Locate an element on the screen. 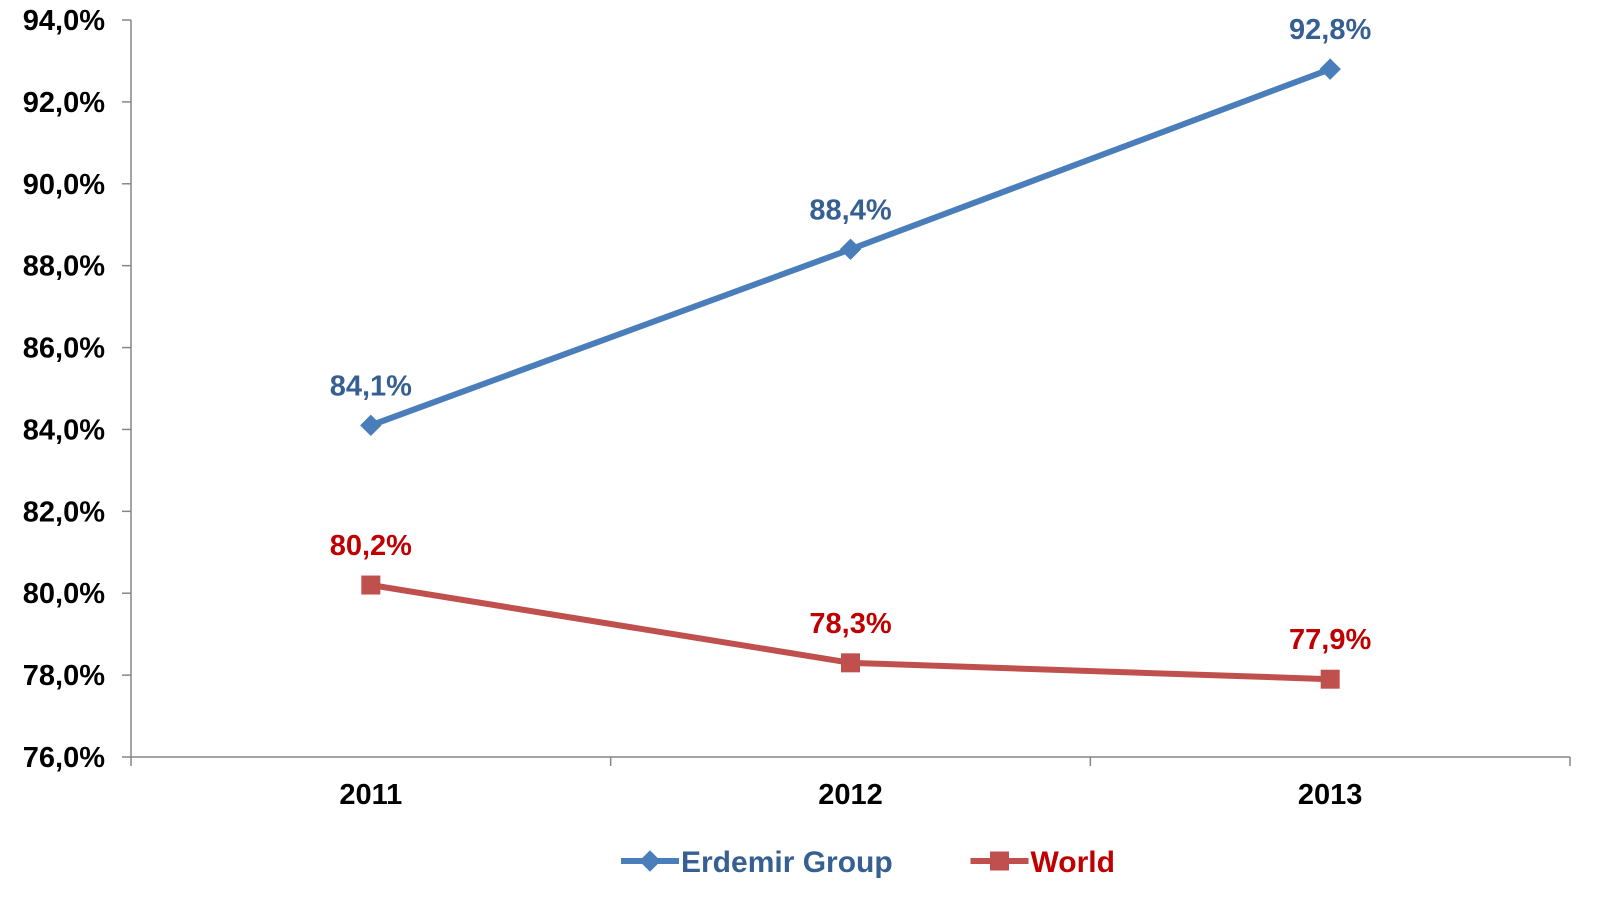 The height and width of the screenshot is (897, 1598). y-tick-label: 86,0% is located at coordinates (64, 349).